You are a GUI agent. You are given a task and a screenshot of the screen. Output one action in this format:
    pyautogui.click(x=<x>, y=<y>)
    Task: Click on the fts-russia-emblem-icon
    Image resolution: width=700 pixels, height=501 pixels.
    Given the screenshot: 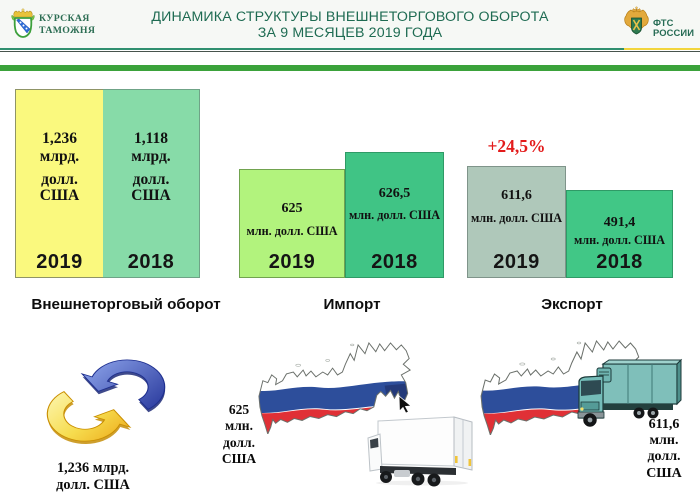 What is the action you would take?
    pyautogui.click(x=636, y=24)
    